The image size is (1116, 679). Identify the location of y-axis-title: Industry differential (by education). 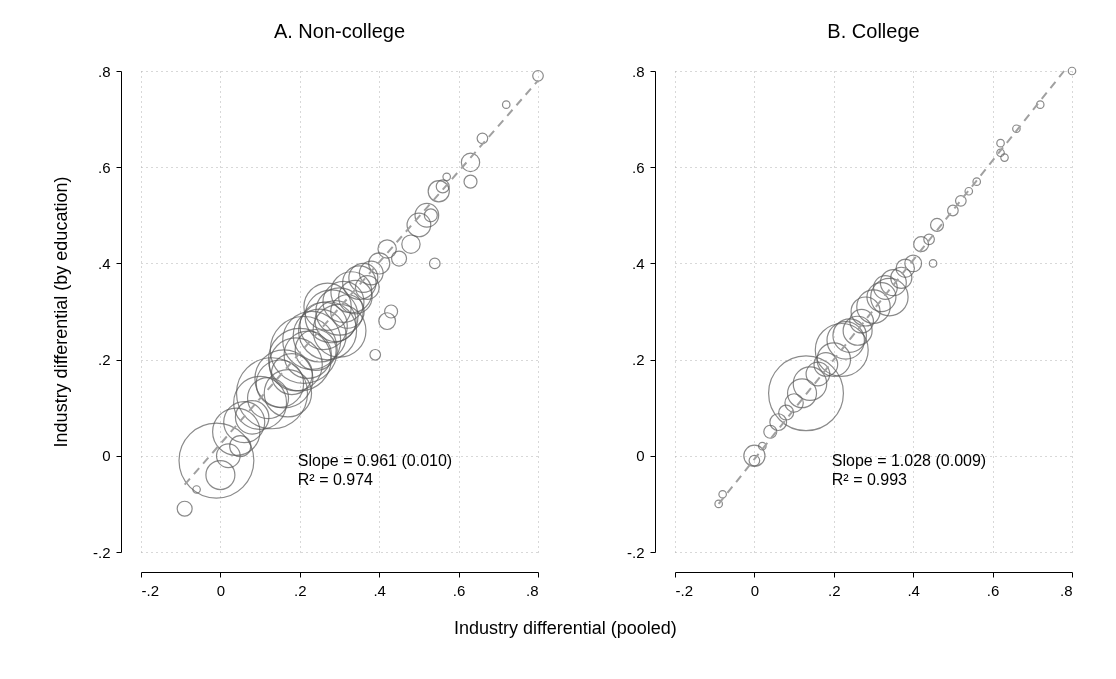
(61, 312).